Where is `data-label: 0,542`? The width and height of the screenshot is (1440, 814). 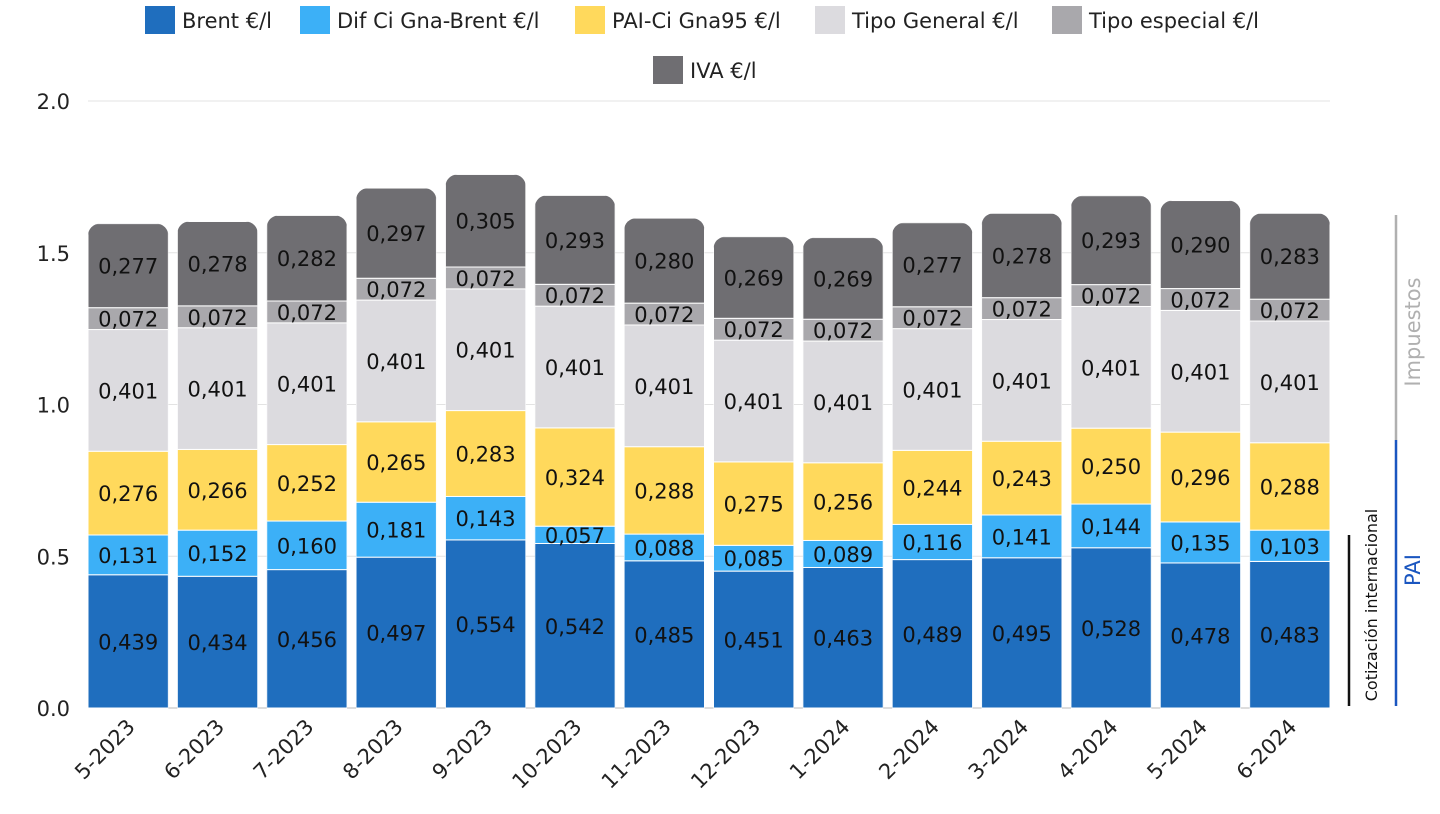
data-label: 0,542 is located at coordinates (575, 627).